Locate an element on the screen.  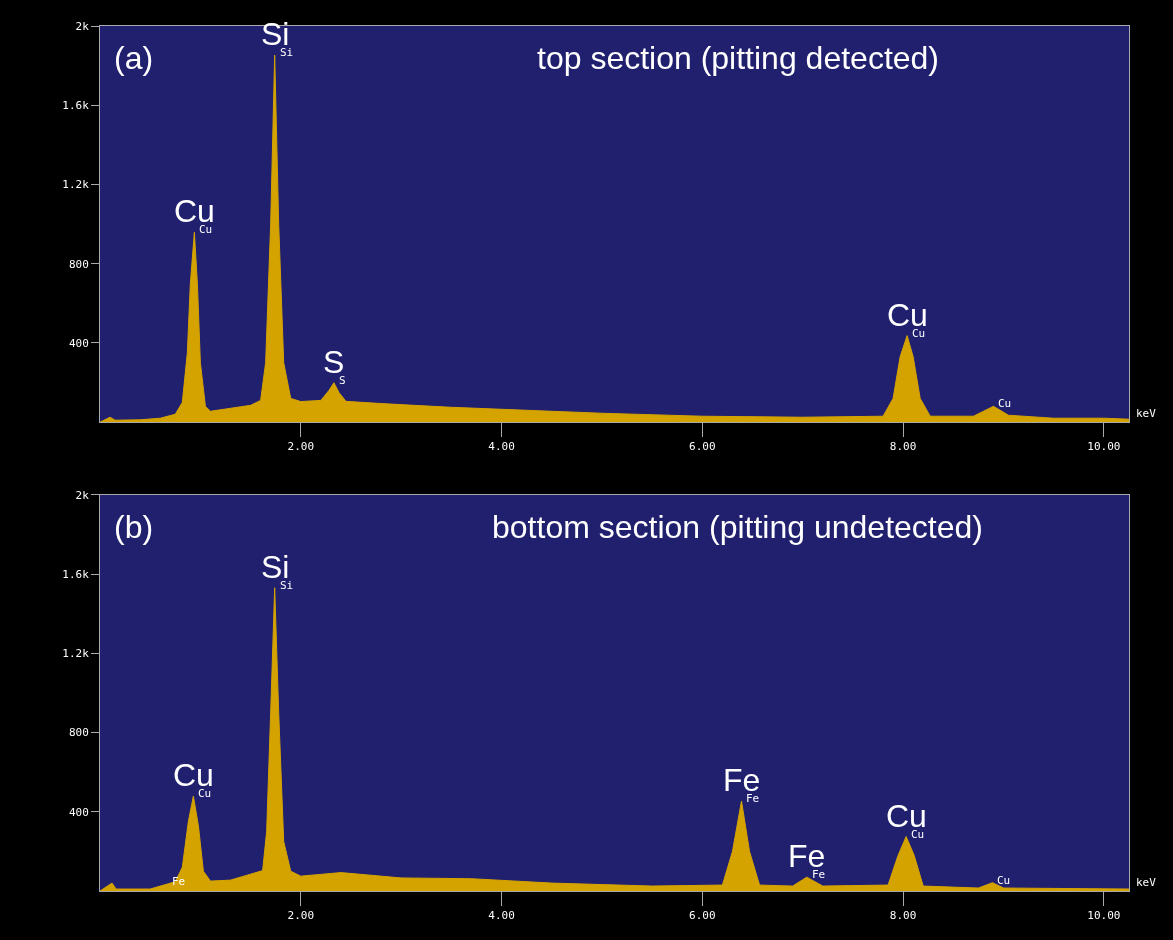
text: bottom section (pitting undetected) is located at coordinates (737, 527).